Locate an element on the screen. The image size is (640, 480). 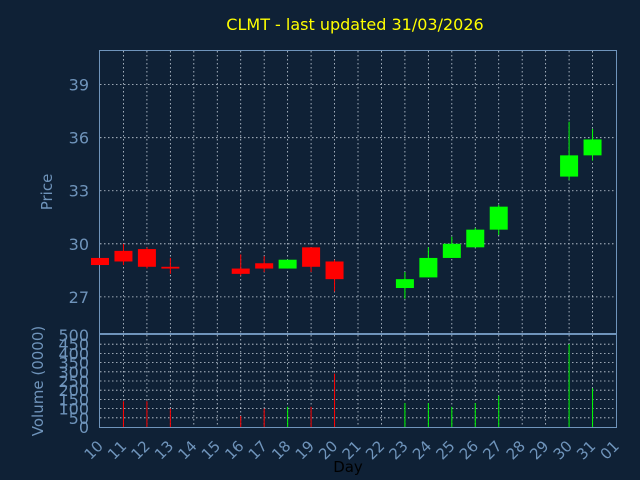
x-tick-15: 15 is located at coordinates (211, 450).